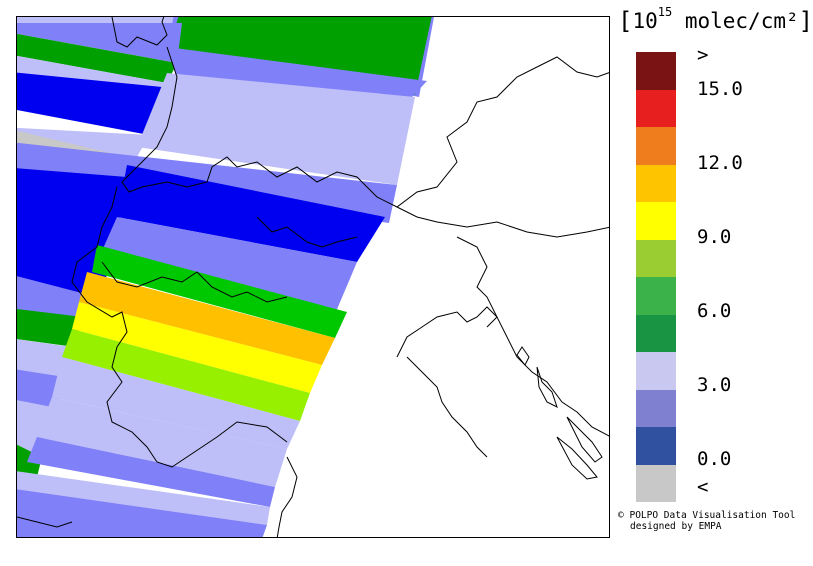  Describe the element at coordinates (621, 515) in the screenshot. I see `copyright-icon: ©` at that location.